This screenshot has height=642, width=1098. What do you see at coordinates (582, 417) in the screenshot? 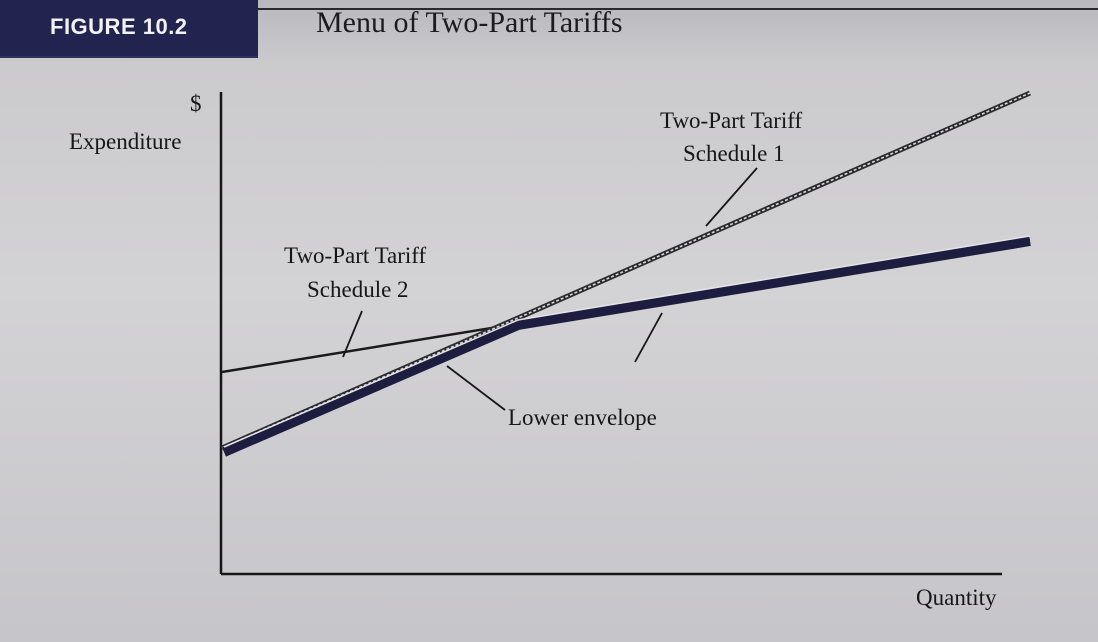
I see `lower-envelope-label: Lower envelope` at bounding box center [582, 417].